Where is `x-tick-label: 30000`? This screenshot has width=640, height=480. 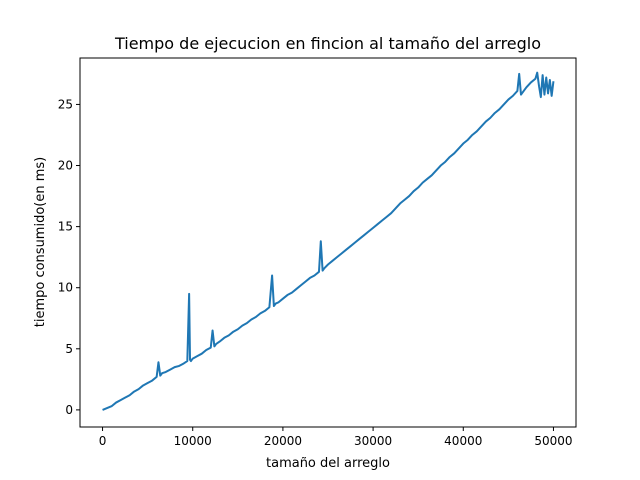 x-tick-label: 30000 is located at coordinates (373, 441).